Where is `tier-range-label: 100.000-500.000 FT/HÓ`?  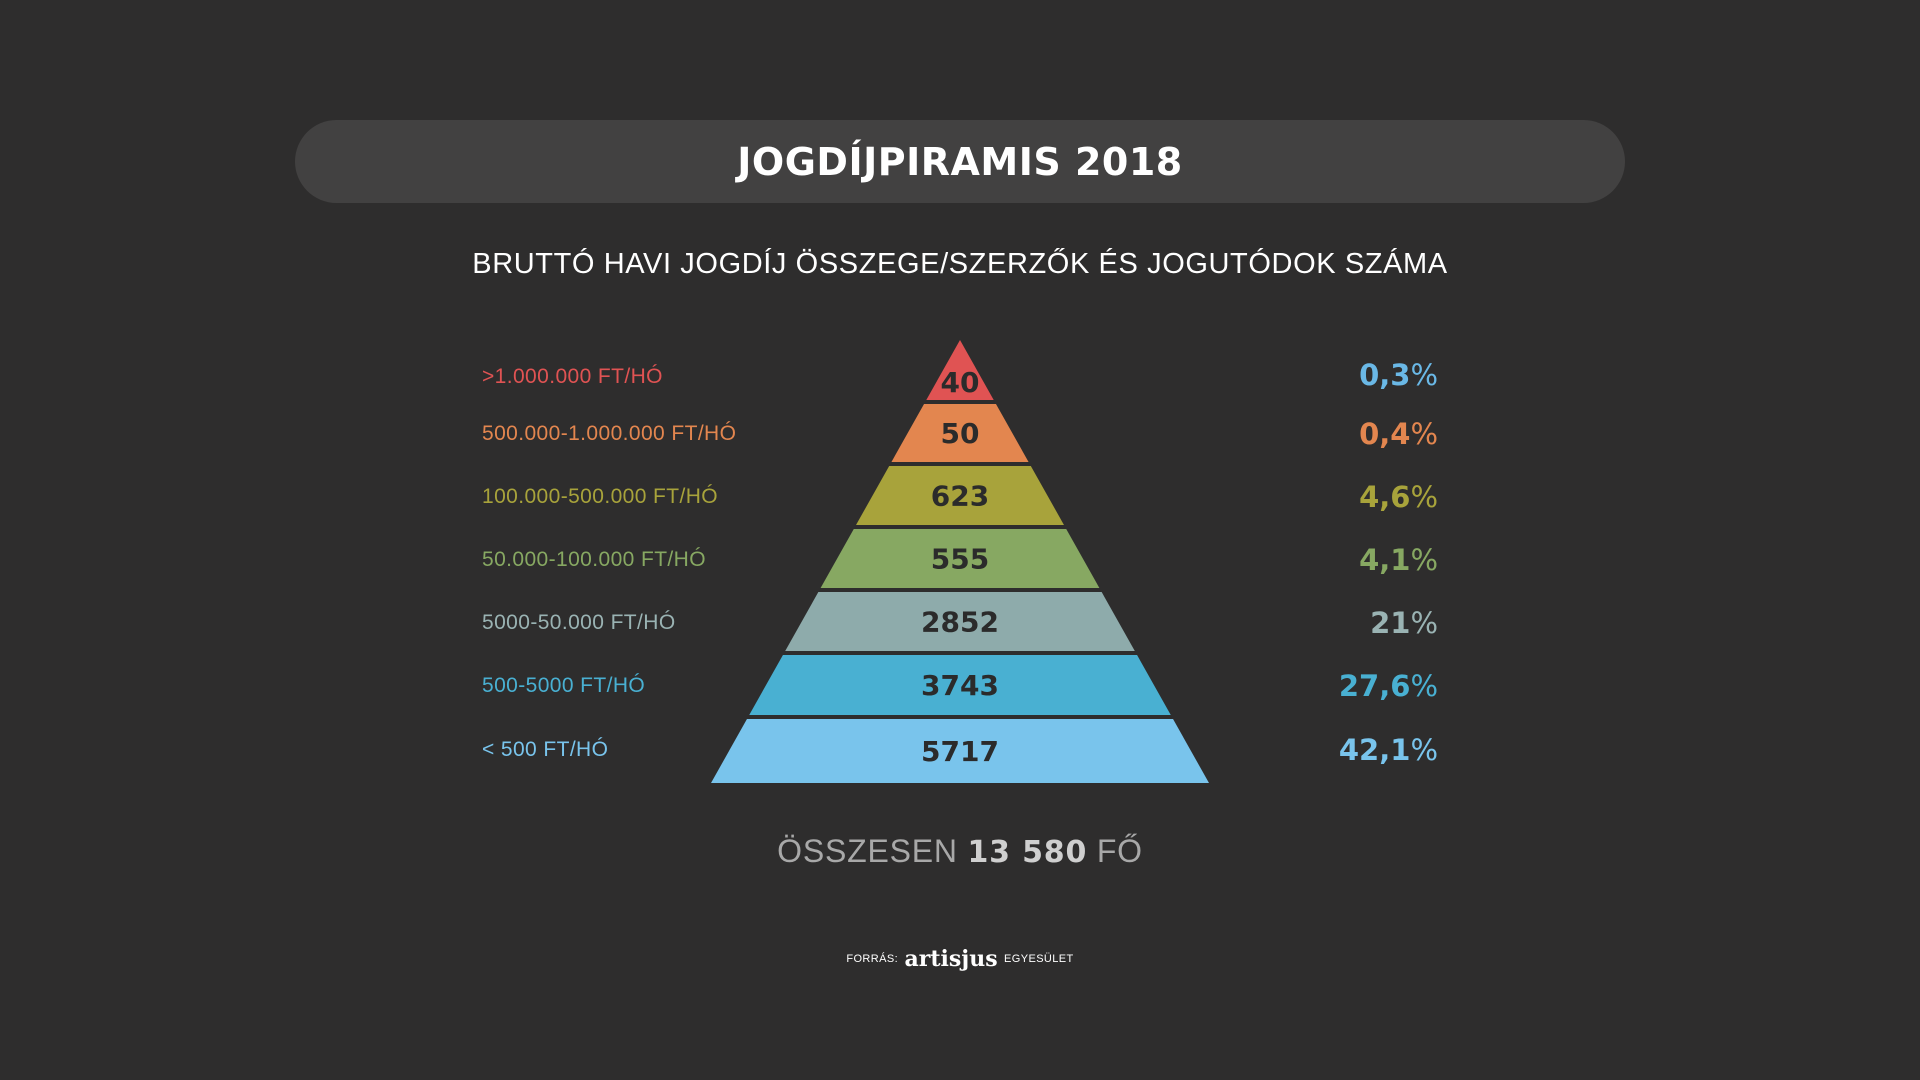
tier-range-label: 100.000-500.000 FT/HÓ is located at coordinates (600, 496).